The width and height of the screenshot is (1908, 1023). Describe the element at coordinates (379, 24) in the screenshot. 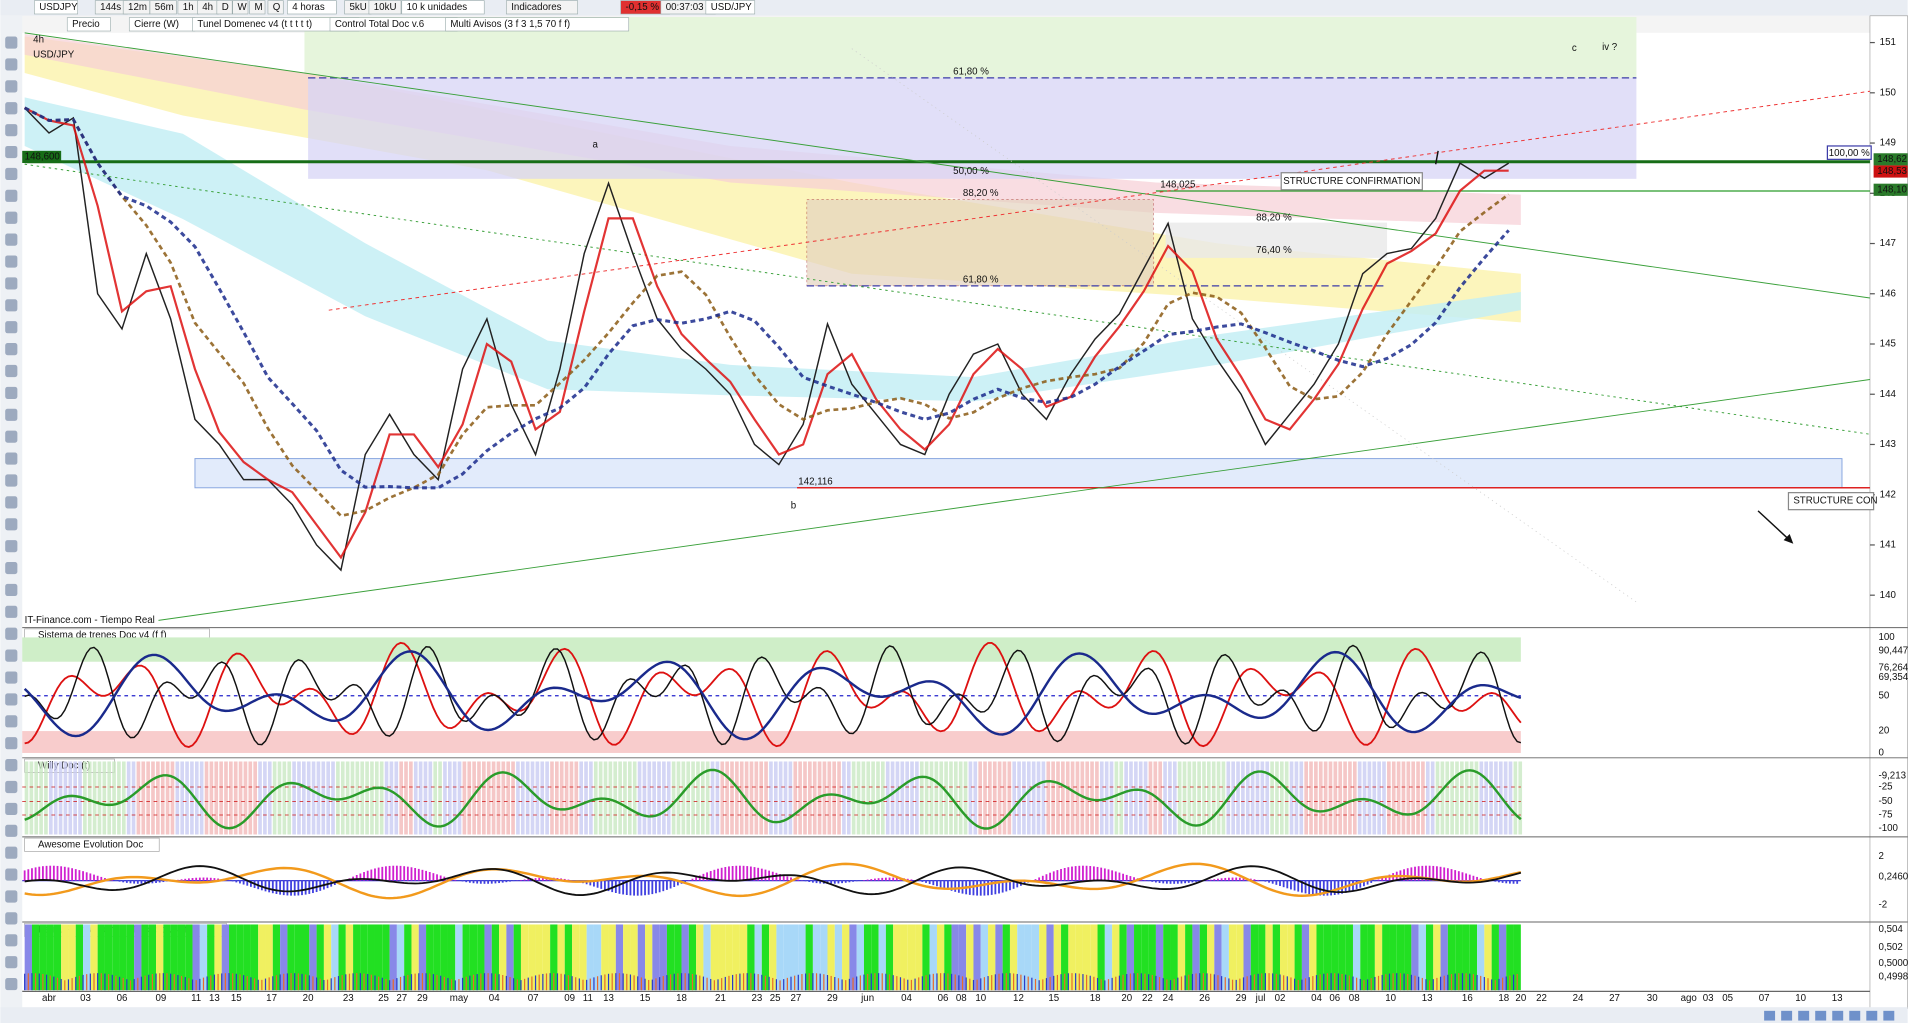

I see `toolbar-label: Control Total Doc v.6` at that location.